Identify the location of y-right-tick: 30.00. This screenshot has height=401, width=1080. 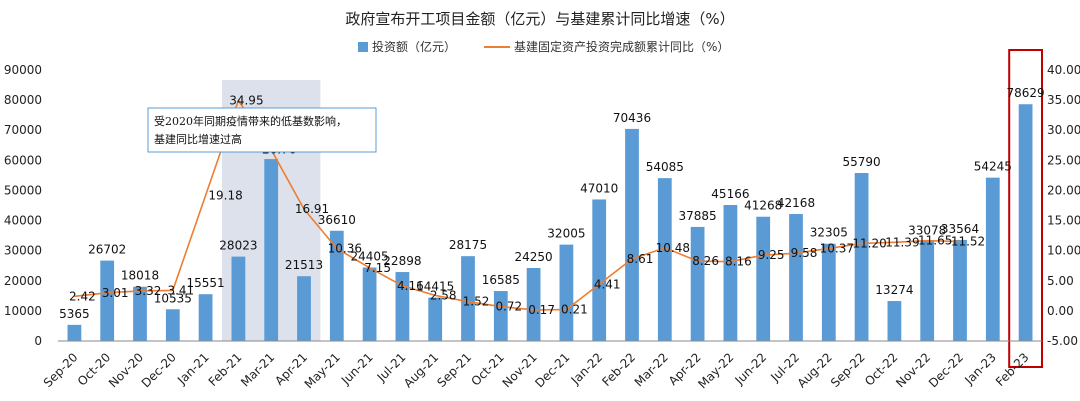
(1063, 130).